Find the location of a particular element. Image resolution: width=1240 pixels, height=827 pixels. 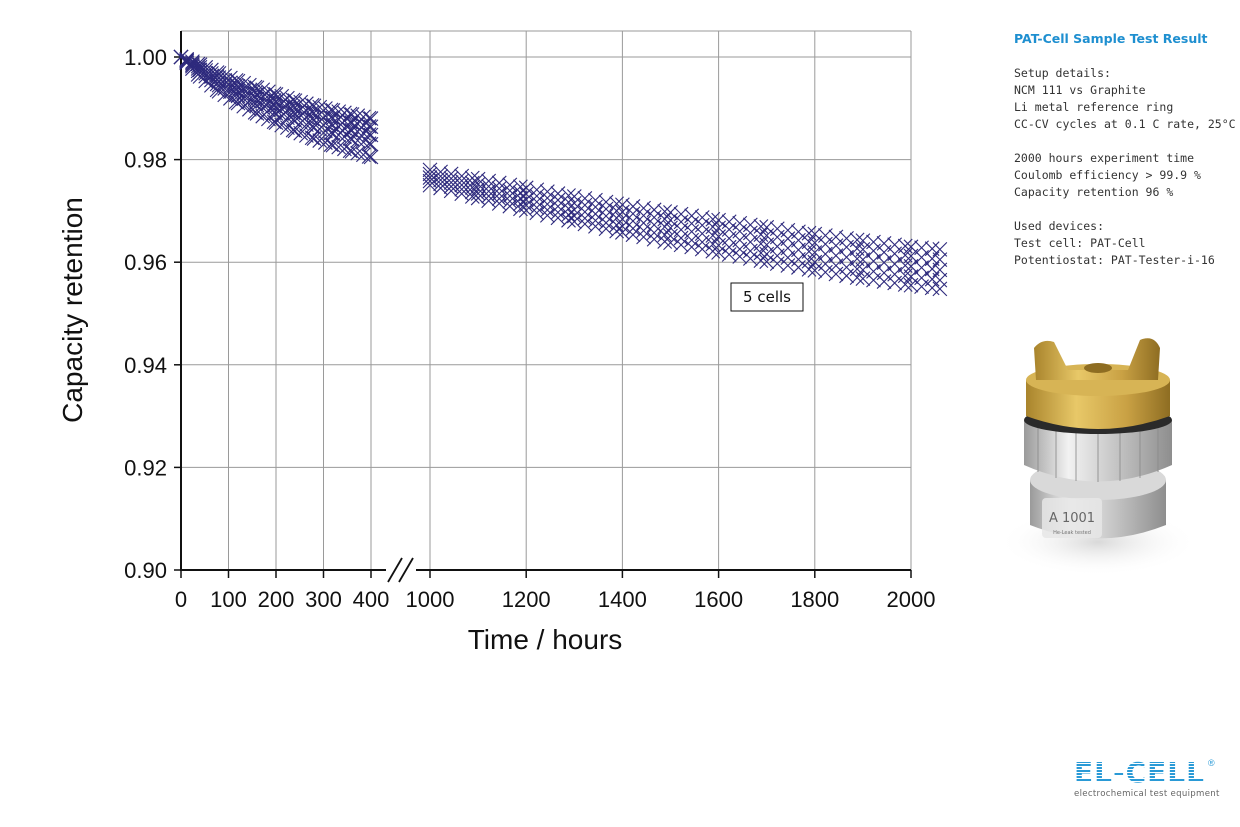

product-sublabel: He-Leak tested is located at coordinates (1072, 533).